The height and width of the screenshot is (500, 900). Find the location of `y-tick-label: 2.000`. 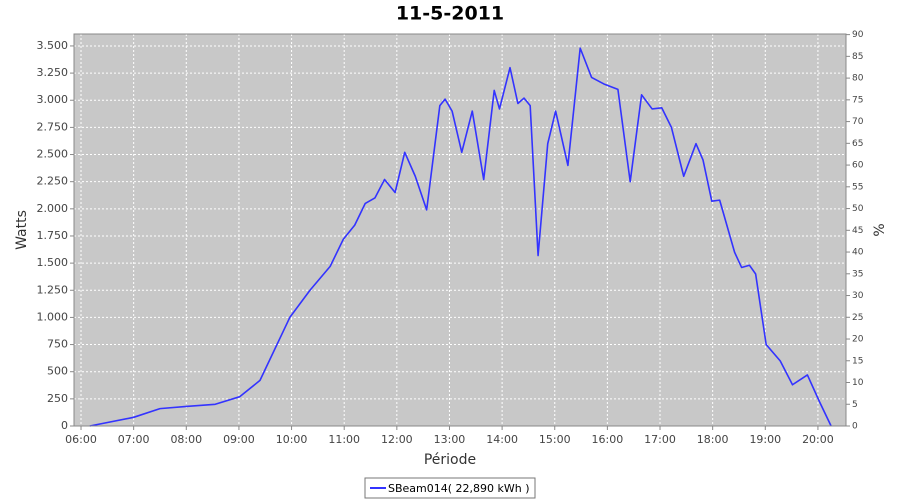

y-tick-label: 2.000 is located at coordinates (53, 208).